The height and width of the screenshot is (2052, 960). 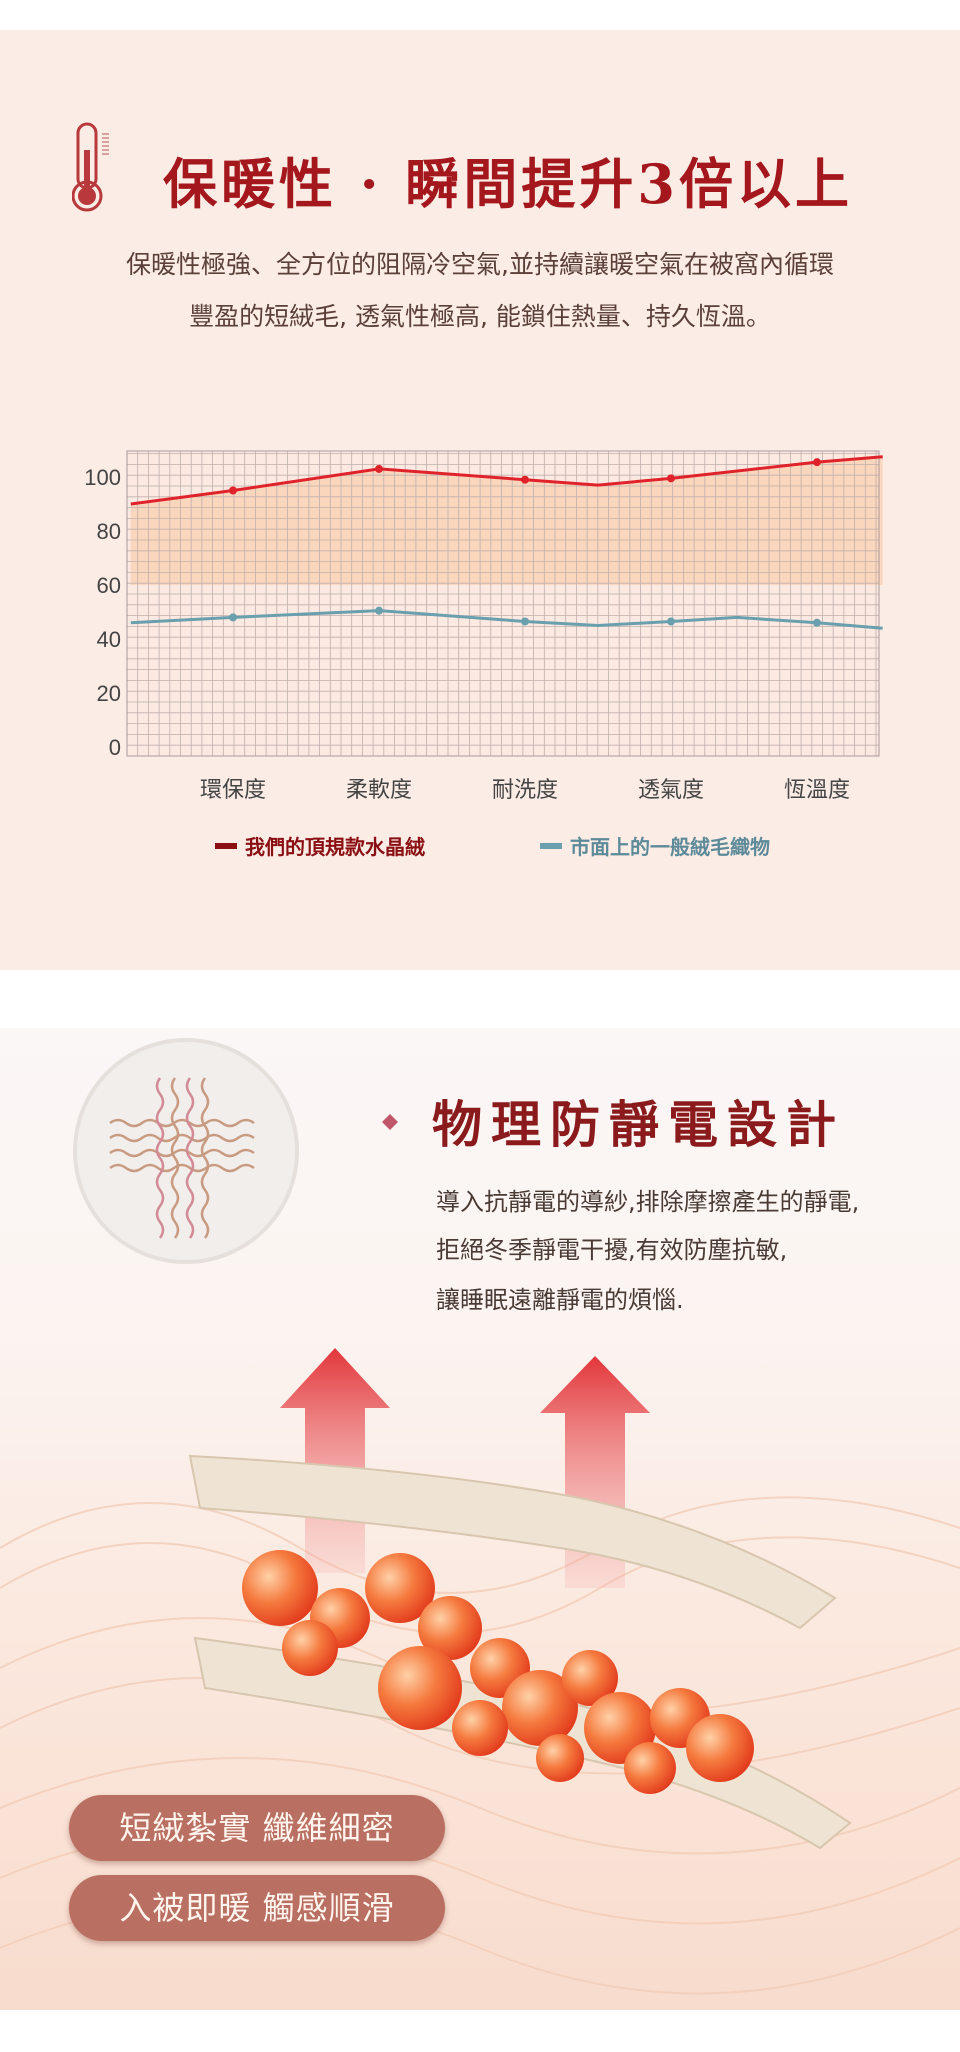 What do you see at coordinates (525, 790) in the screenshot?
I see `x-tick-label: 耐洗度` at bounding box center [525, 790].